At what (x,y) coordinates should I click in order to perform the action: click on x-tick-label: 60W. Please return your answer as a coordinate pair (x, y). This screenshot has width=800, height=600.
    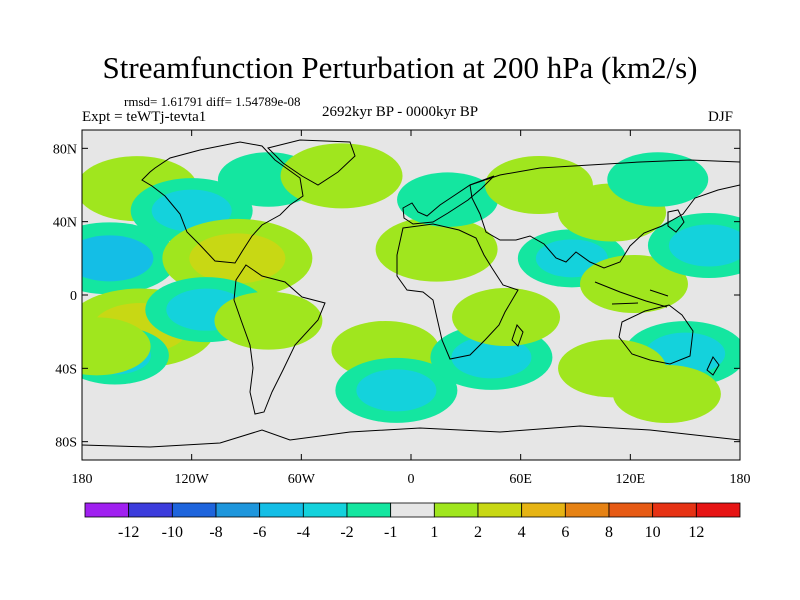
    Looking at the image, I should click on (302, 479).